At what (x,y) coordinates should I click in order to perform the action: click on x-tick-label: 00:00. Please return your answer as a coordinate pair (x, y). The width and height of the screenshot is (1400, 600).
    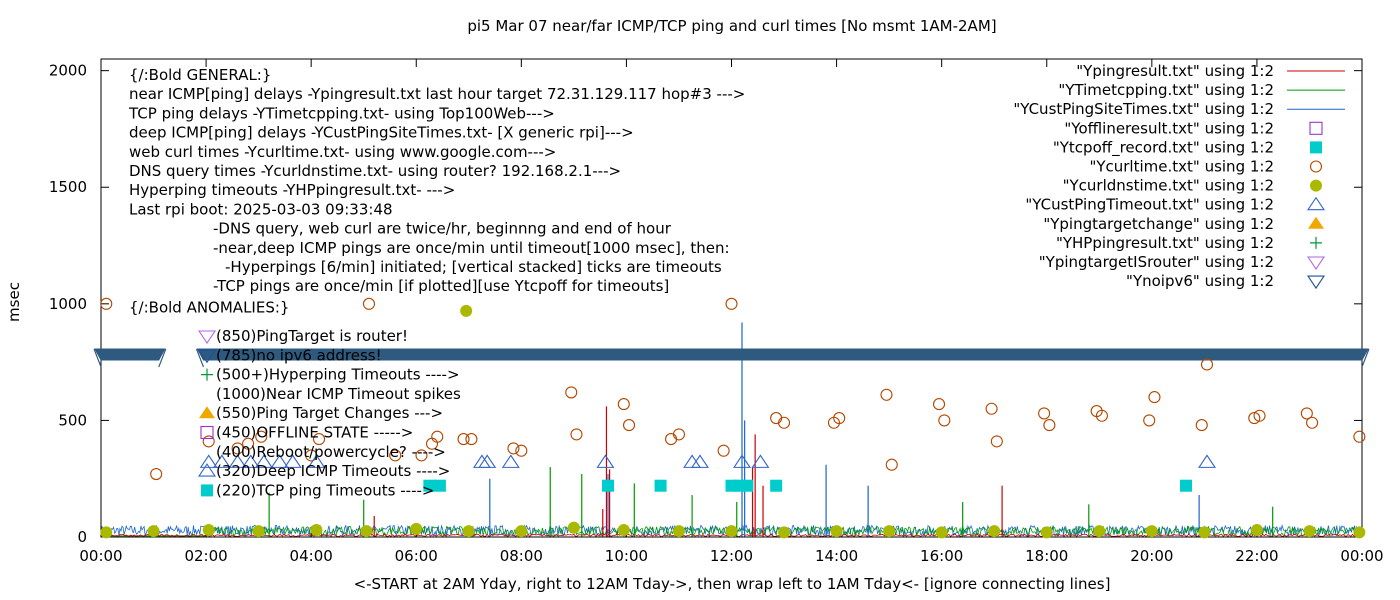
    Looking at the image, I should click on (100, 556).